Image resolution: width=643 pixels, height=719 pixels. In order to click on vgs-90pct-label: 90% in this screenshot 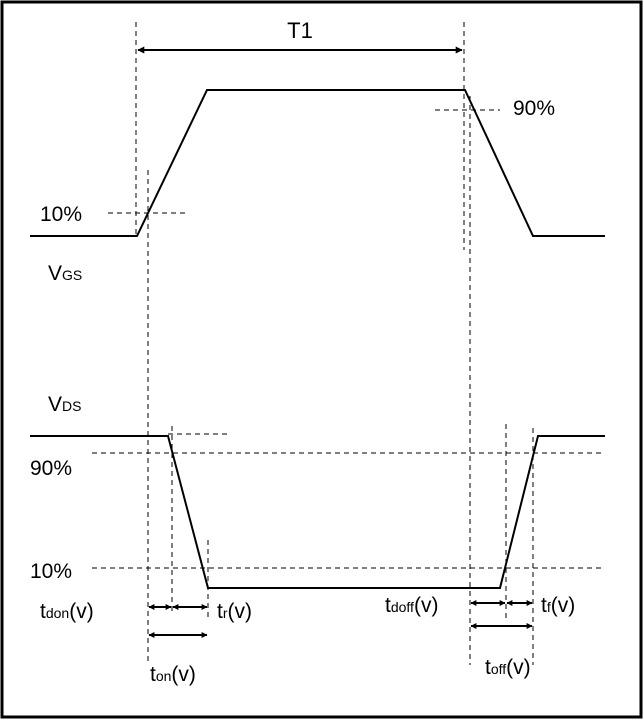, I will do `click(534, 108)`.